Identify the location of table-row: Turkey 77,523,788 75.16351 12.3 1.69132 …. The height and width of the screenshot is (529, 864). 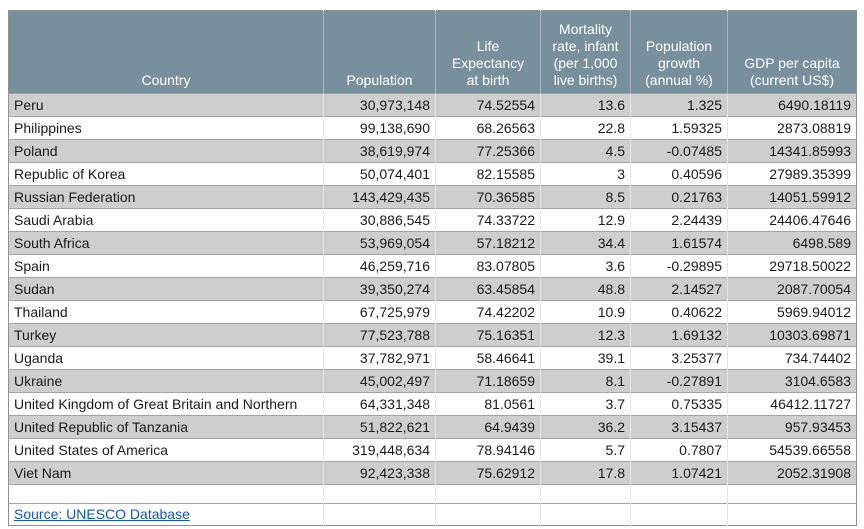
(432, 335).